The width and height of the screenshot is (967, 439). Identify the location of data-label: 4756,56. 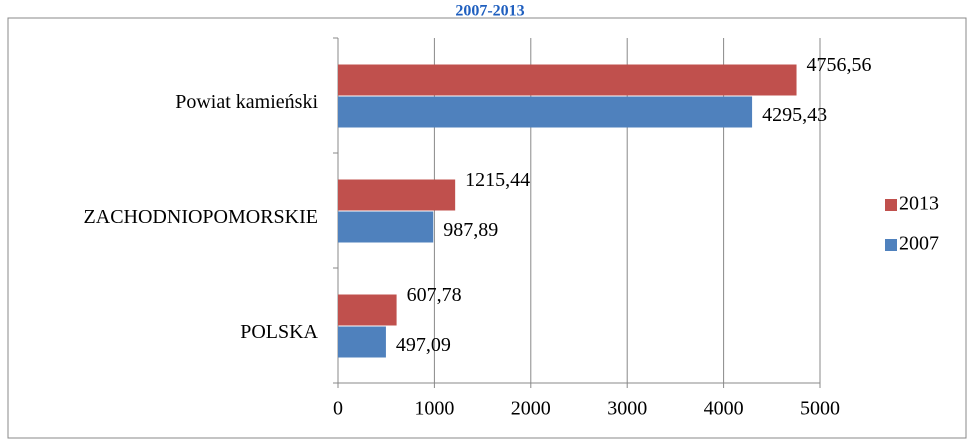
(839, 65).